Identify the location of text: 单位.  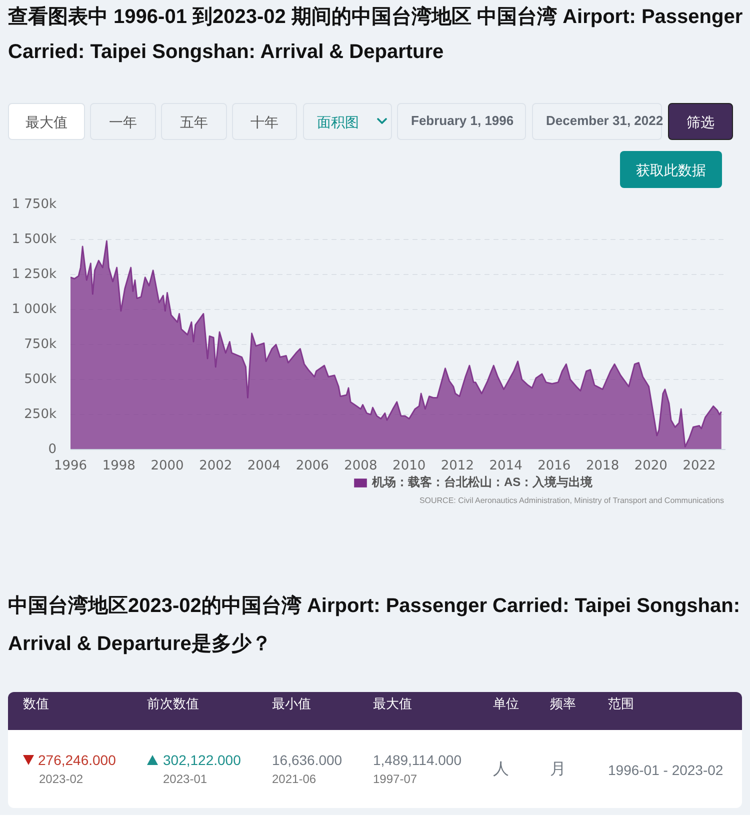
(506, 704).